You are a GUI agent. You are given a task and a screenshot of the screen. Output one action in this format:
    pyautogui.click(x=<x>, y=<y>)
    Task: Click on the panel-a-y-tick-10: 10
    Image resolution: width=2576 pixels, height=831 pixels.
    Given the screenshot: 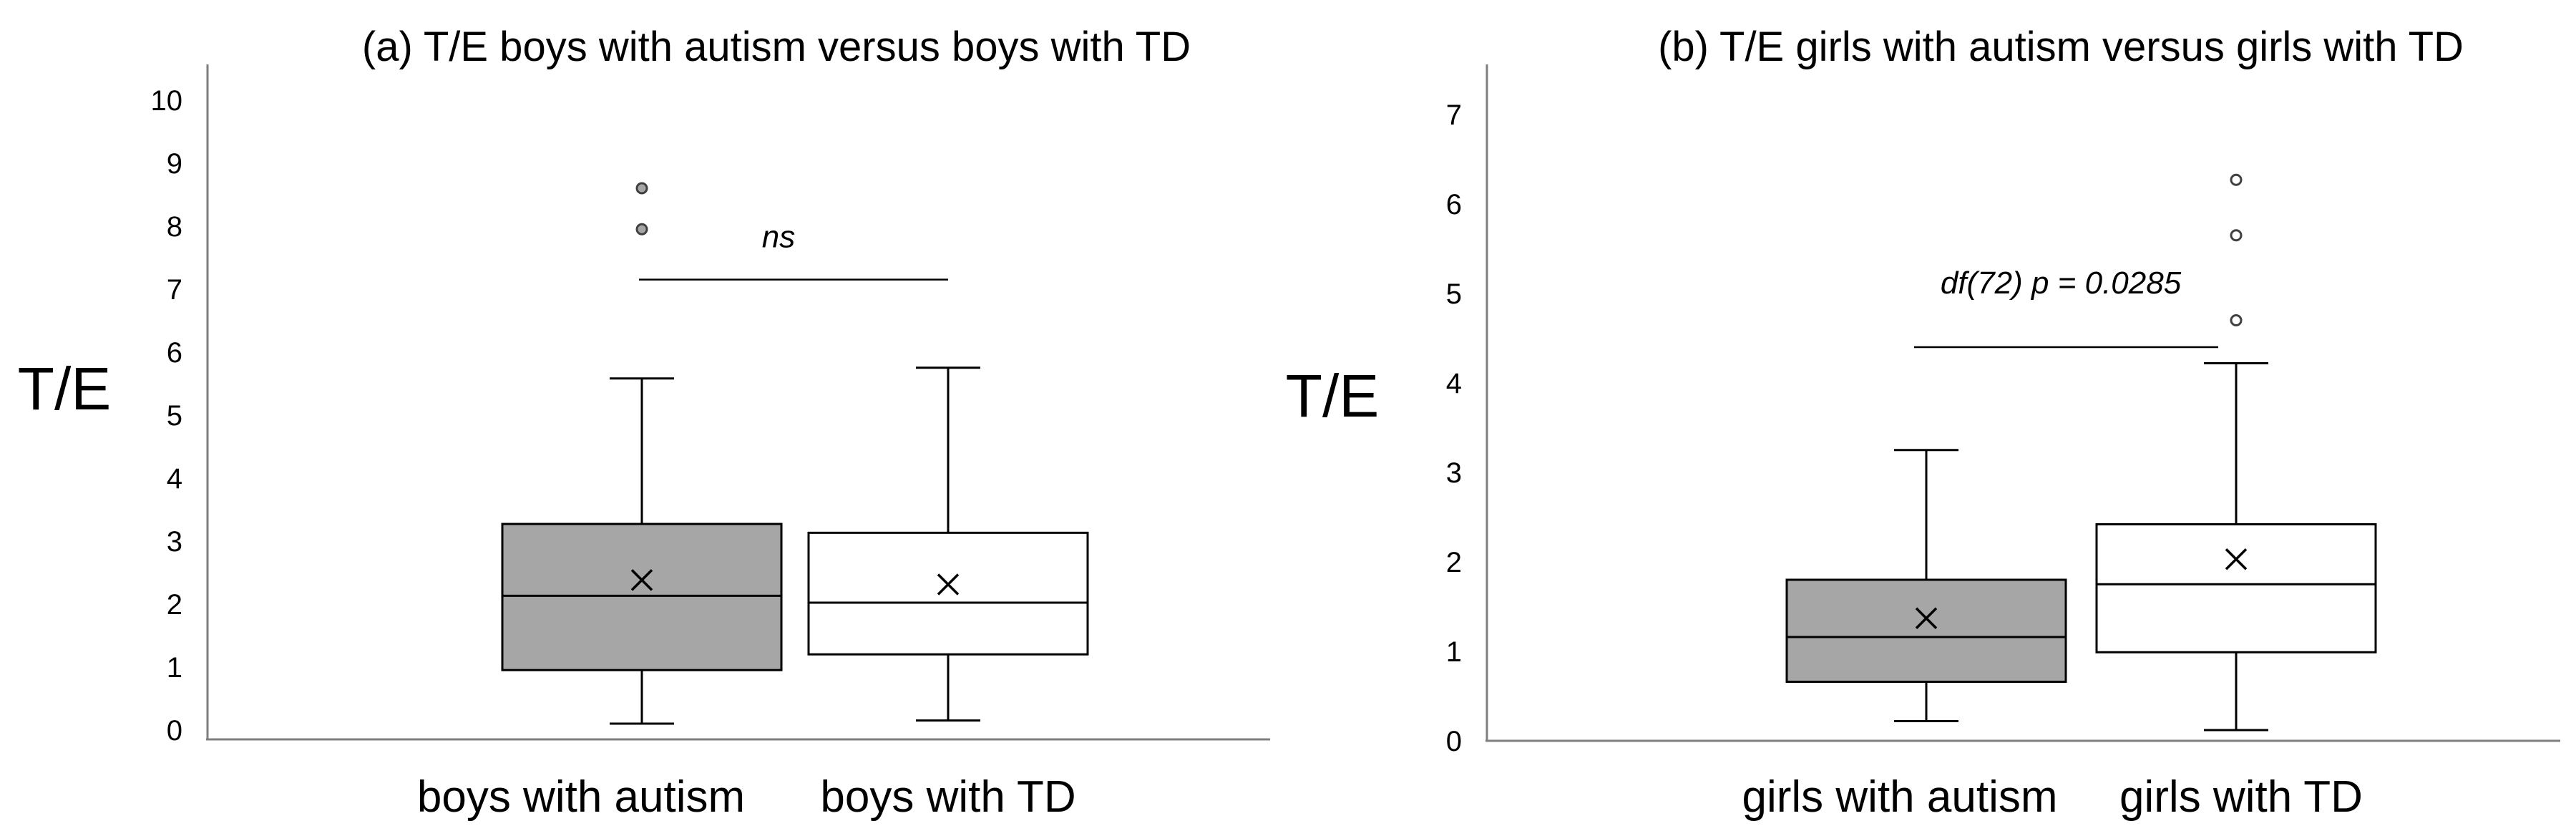 What is the action you would take?
    pyautogui.click(x=167, y=101)
    